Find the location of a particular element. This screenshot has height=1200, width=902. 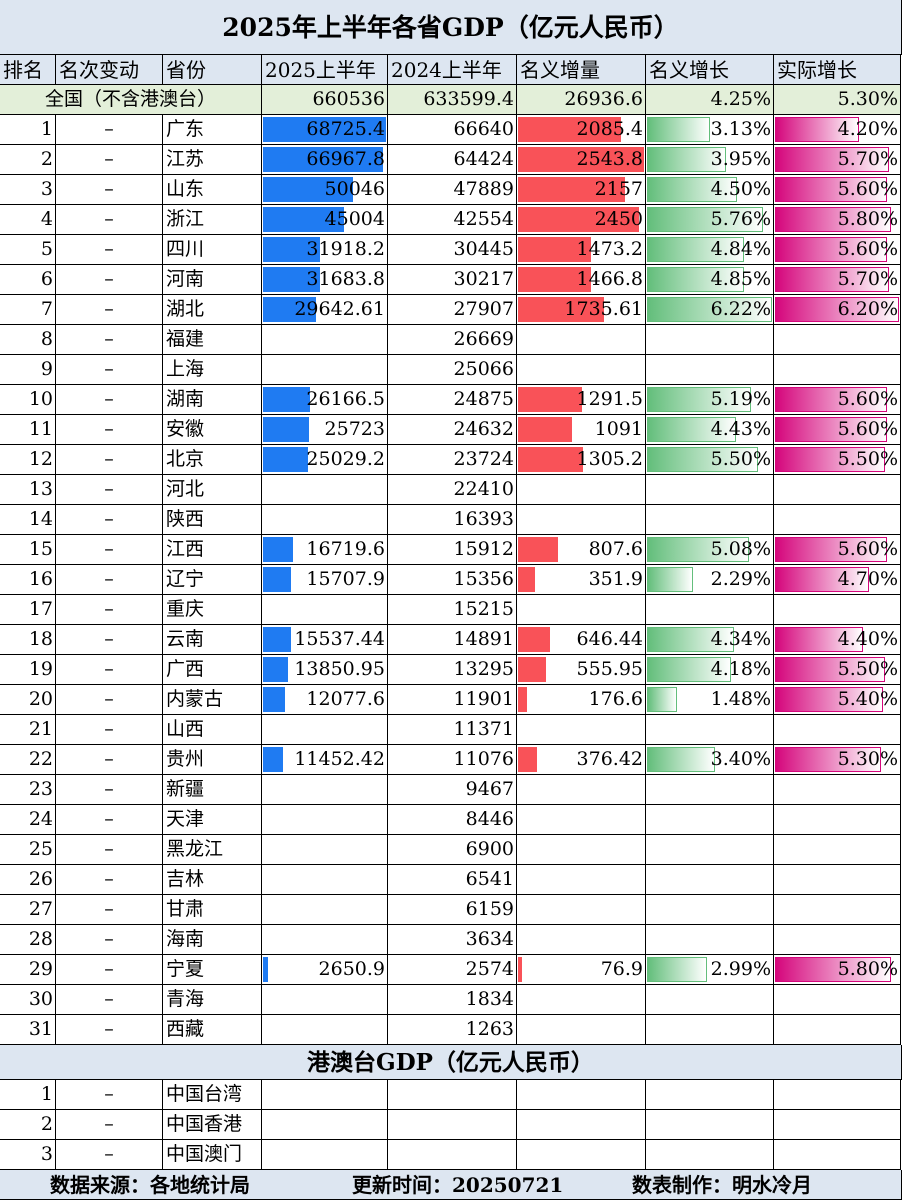

nominal-growth-cell: 4.85% is located at coordinates (710, 280).